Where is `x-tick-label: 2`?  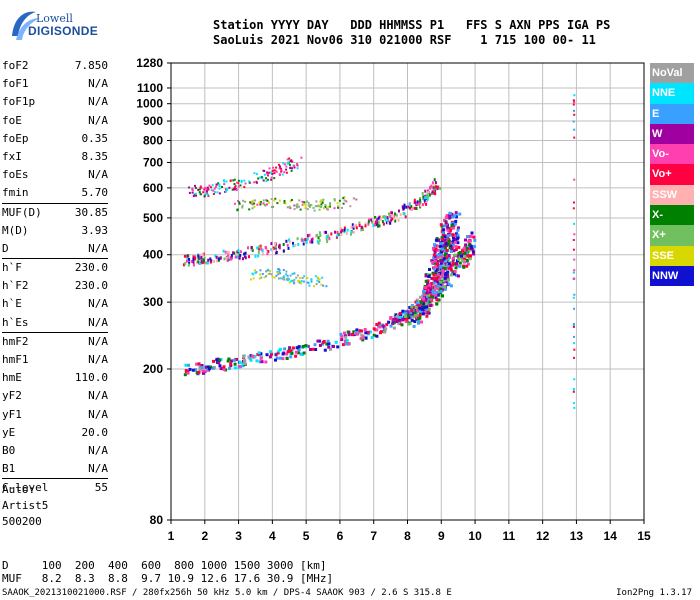
x-tick-label: 2 is located at coordinates (204, 536).